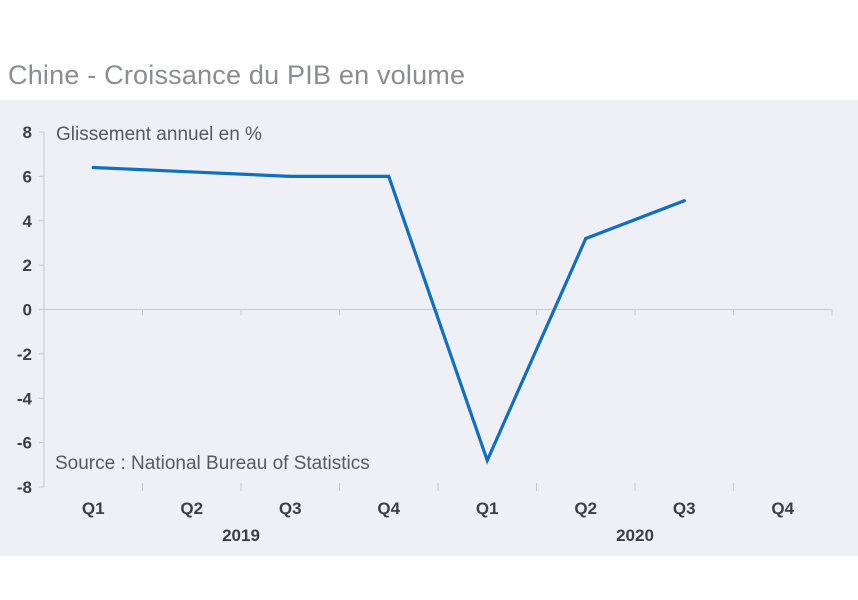 The height and width of the screenshot is (600, 858). I want to click on y-tick-label: -6, so click(24, 443).